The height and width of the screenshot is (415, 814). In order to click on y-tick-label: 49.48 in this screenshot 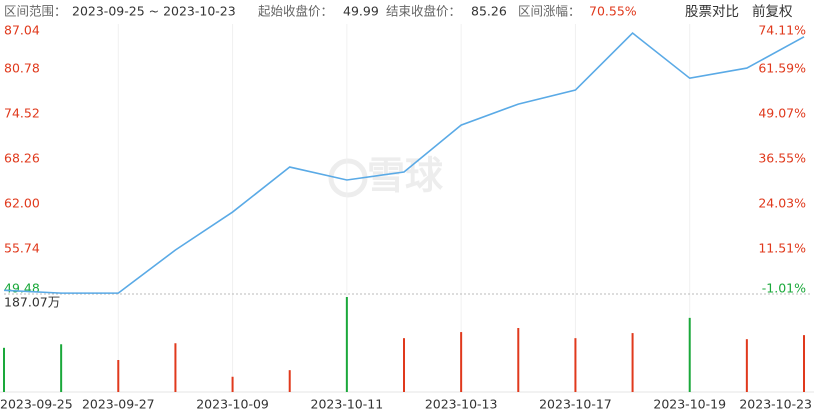, I will do `click(22, 288)`.